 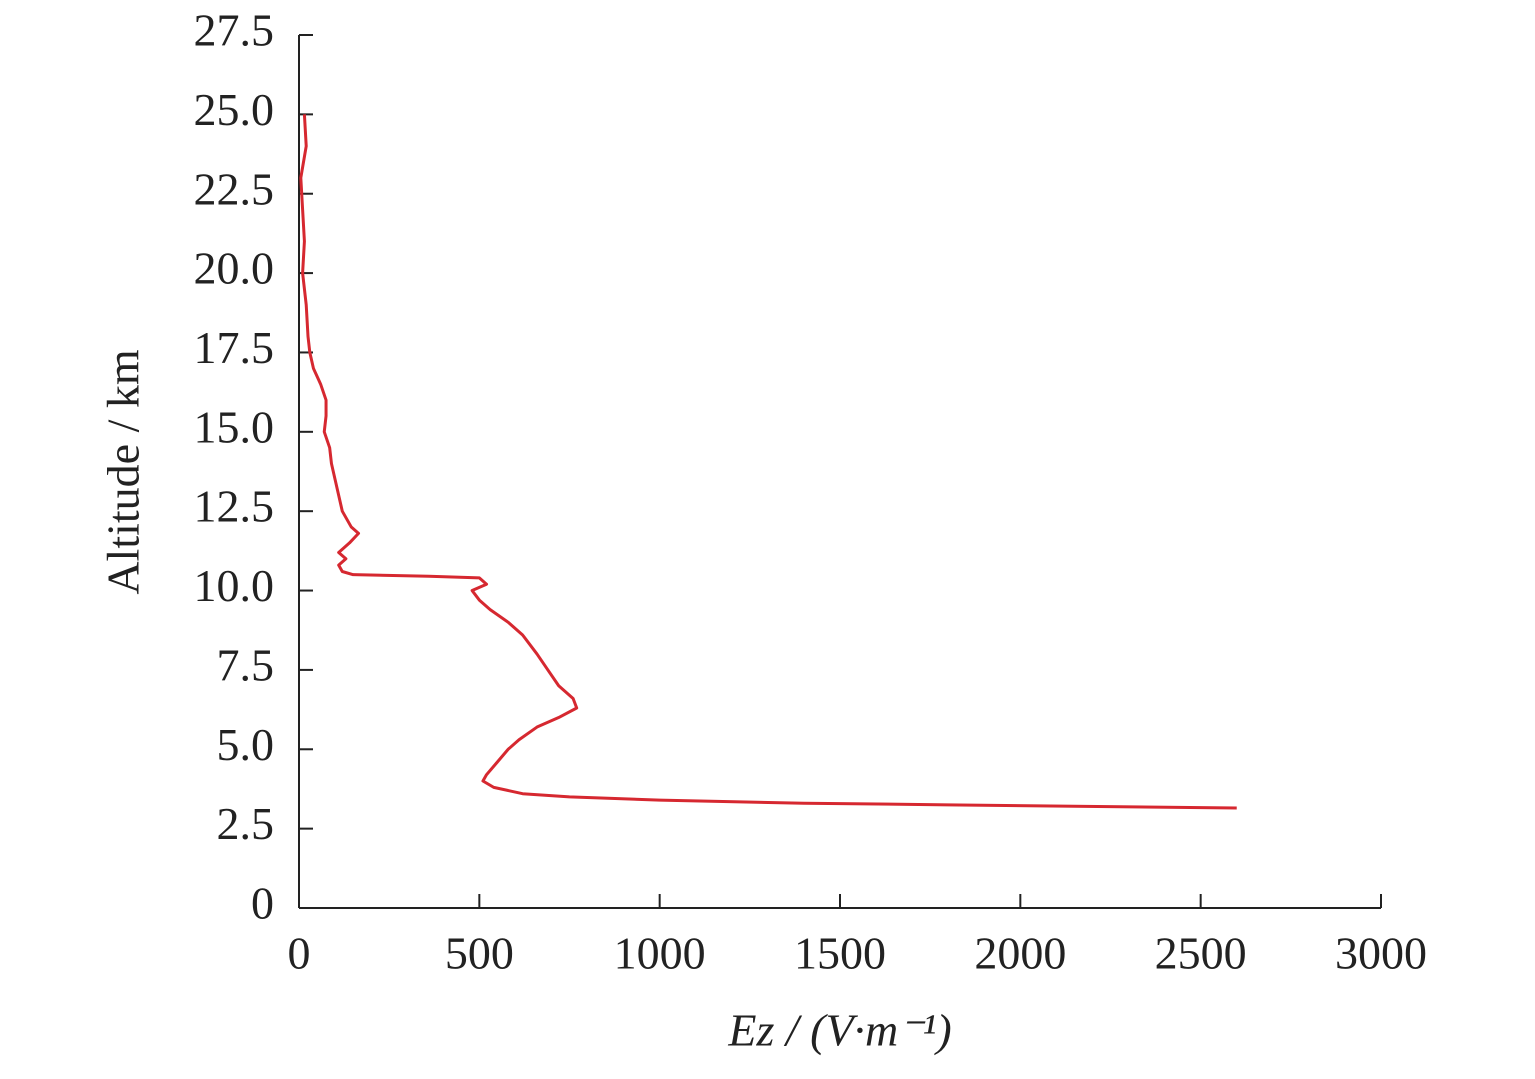 I want to click on y-tick-label: 25.0, so click(x=234, y=109).